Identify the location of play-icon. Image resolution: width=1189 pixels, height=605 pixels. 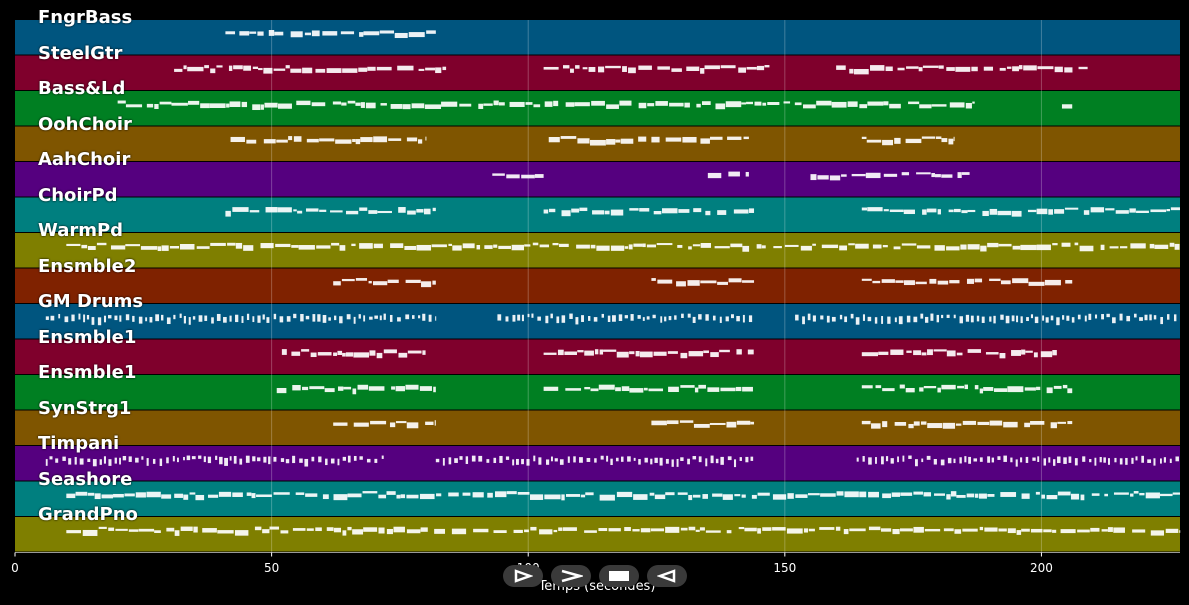
(523, 576).